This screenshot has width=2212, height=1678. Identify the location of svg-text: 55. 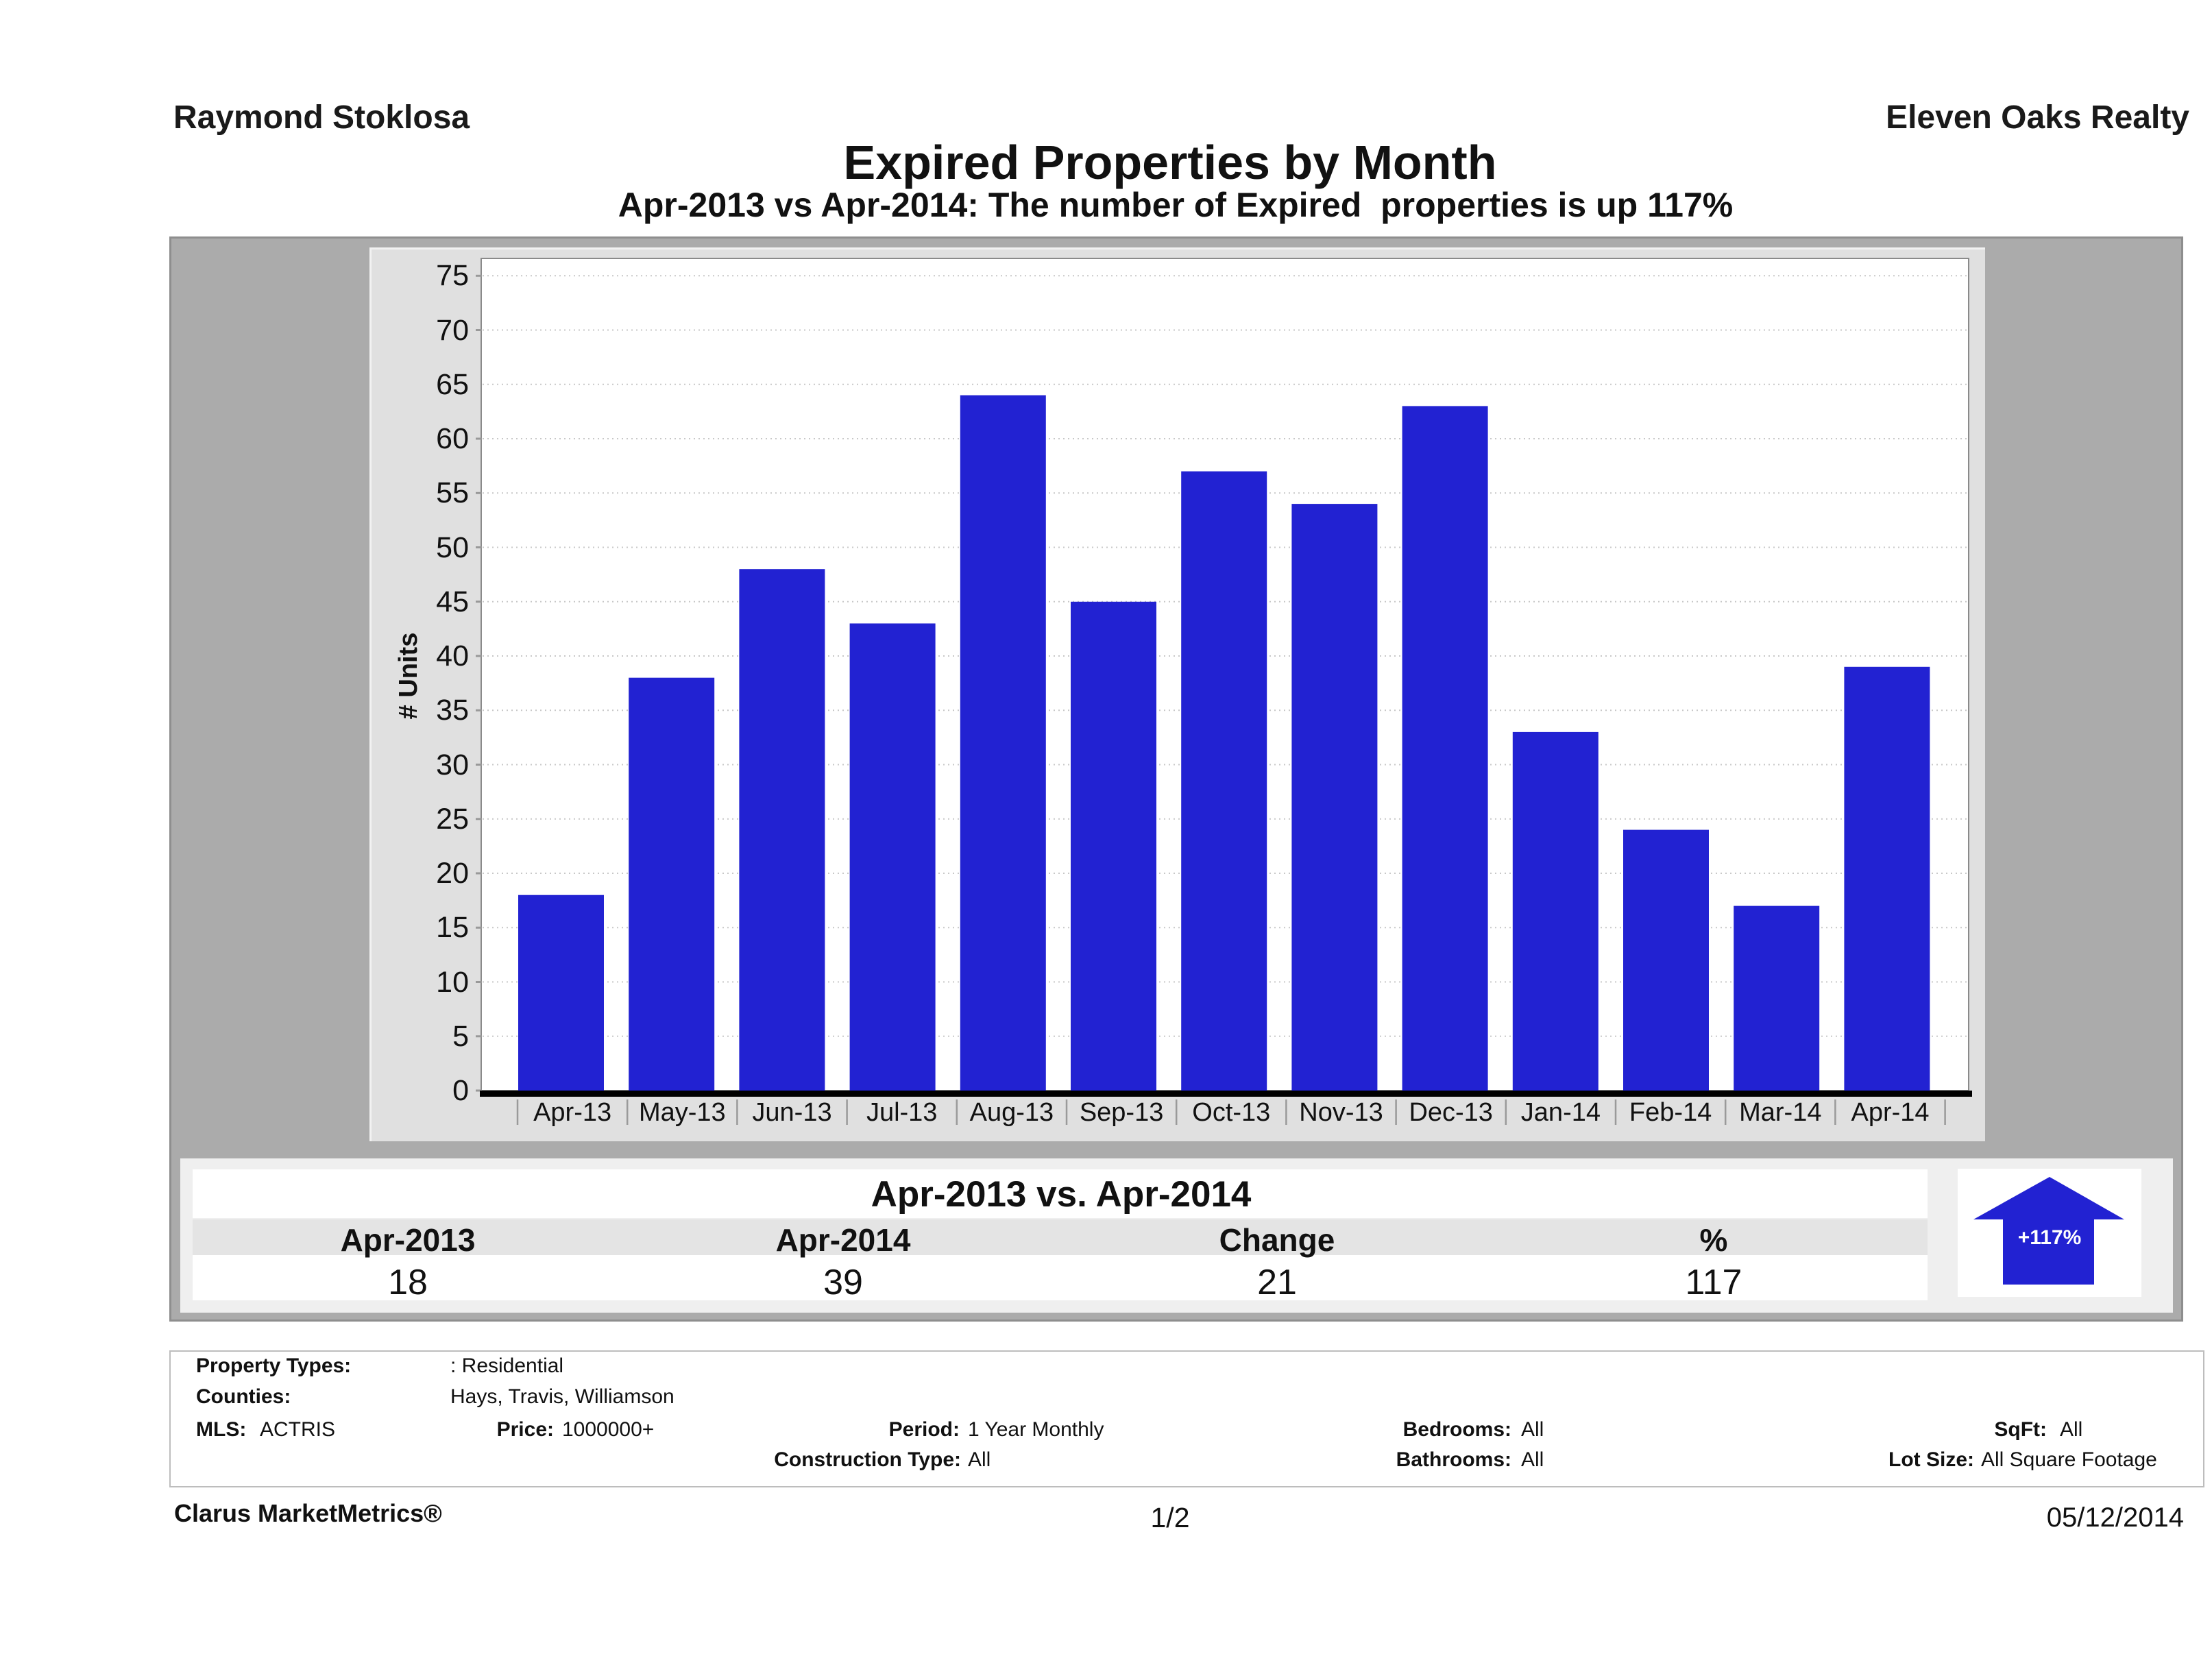
(452, 492).